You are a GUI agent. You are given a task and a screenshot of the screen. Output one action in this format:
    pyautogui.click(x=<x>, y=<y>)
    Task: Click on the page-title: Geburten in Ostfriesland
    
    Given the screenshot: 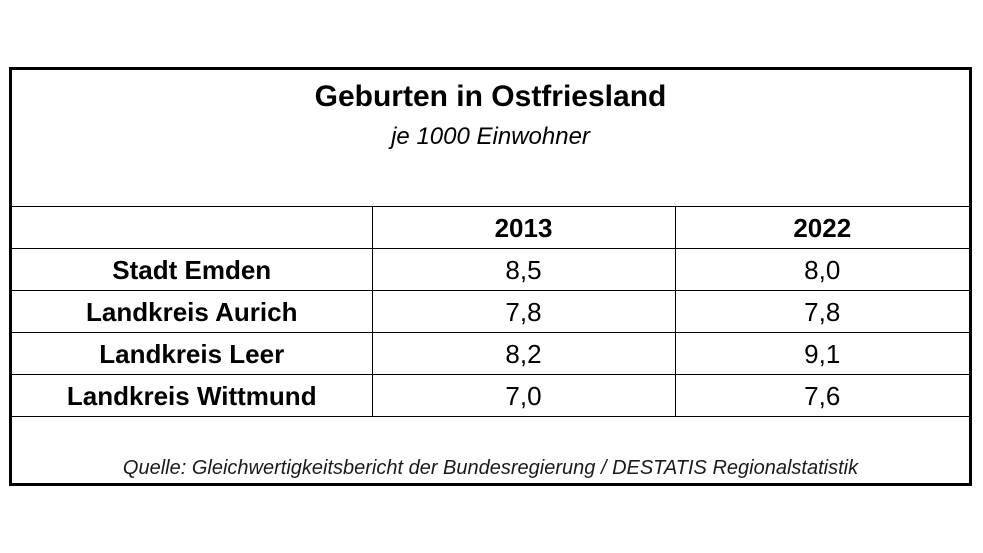 What is the action you would take?
    pyautogui.click(x=490, y=96)
    